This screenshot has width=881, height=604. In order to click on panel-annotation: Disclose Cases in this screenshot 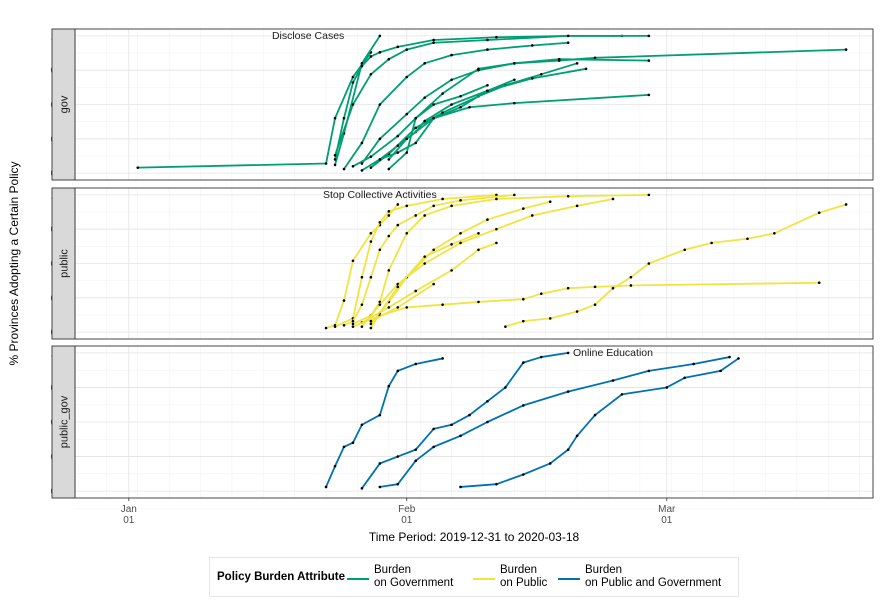, I will do `click(308, 36)`.